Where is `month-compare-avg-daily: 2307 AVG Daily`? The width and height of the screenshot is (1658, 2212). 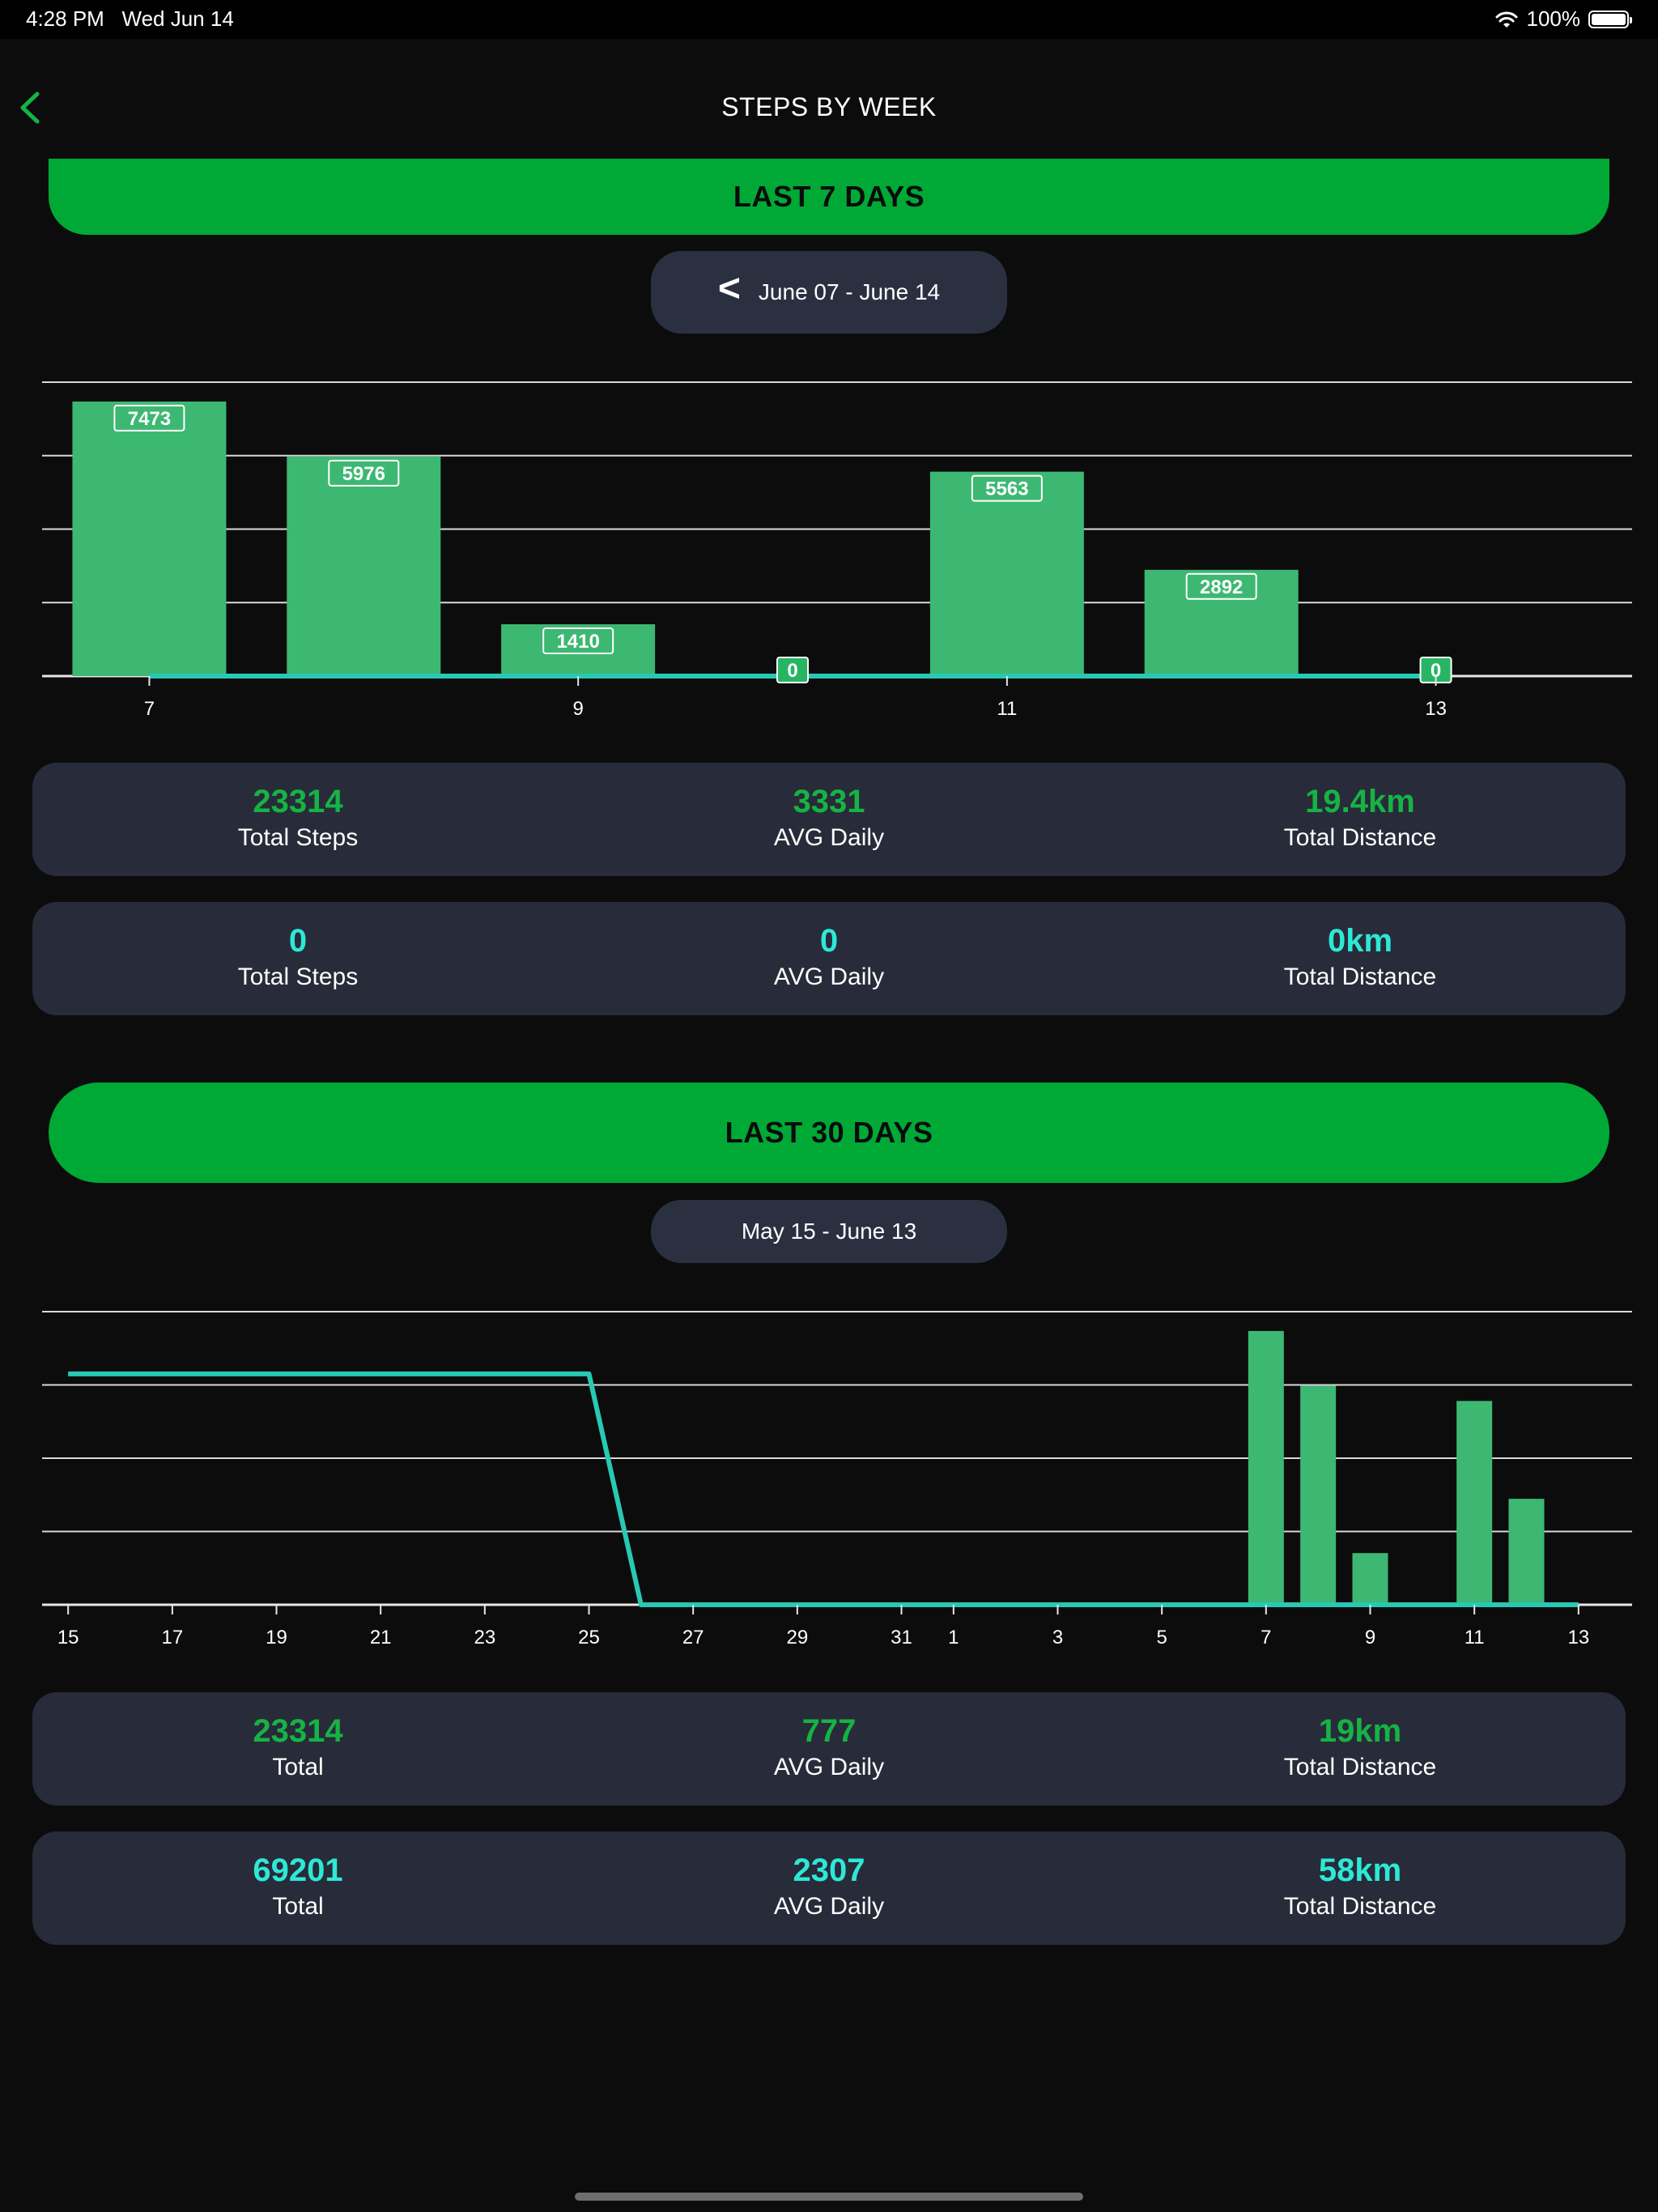
month-compare-avg-daily: 2307 AVG Daily is located at coordinates (829, 1888).